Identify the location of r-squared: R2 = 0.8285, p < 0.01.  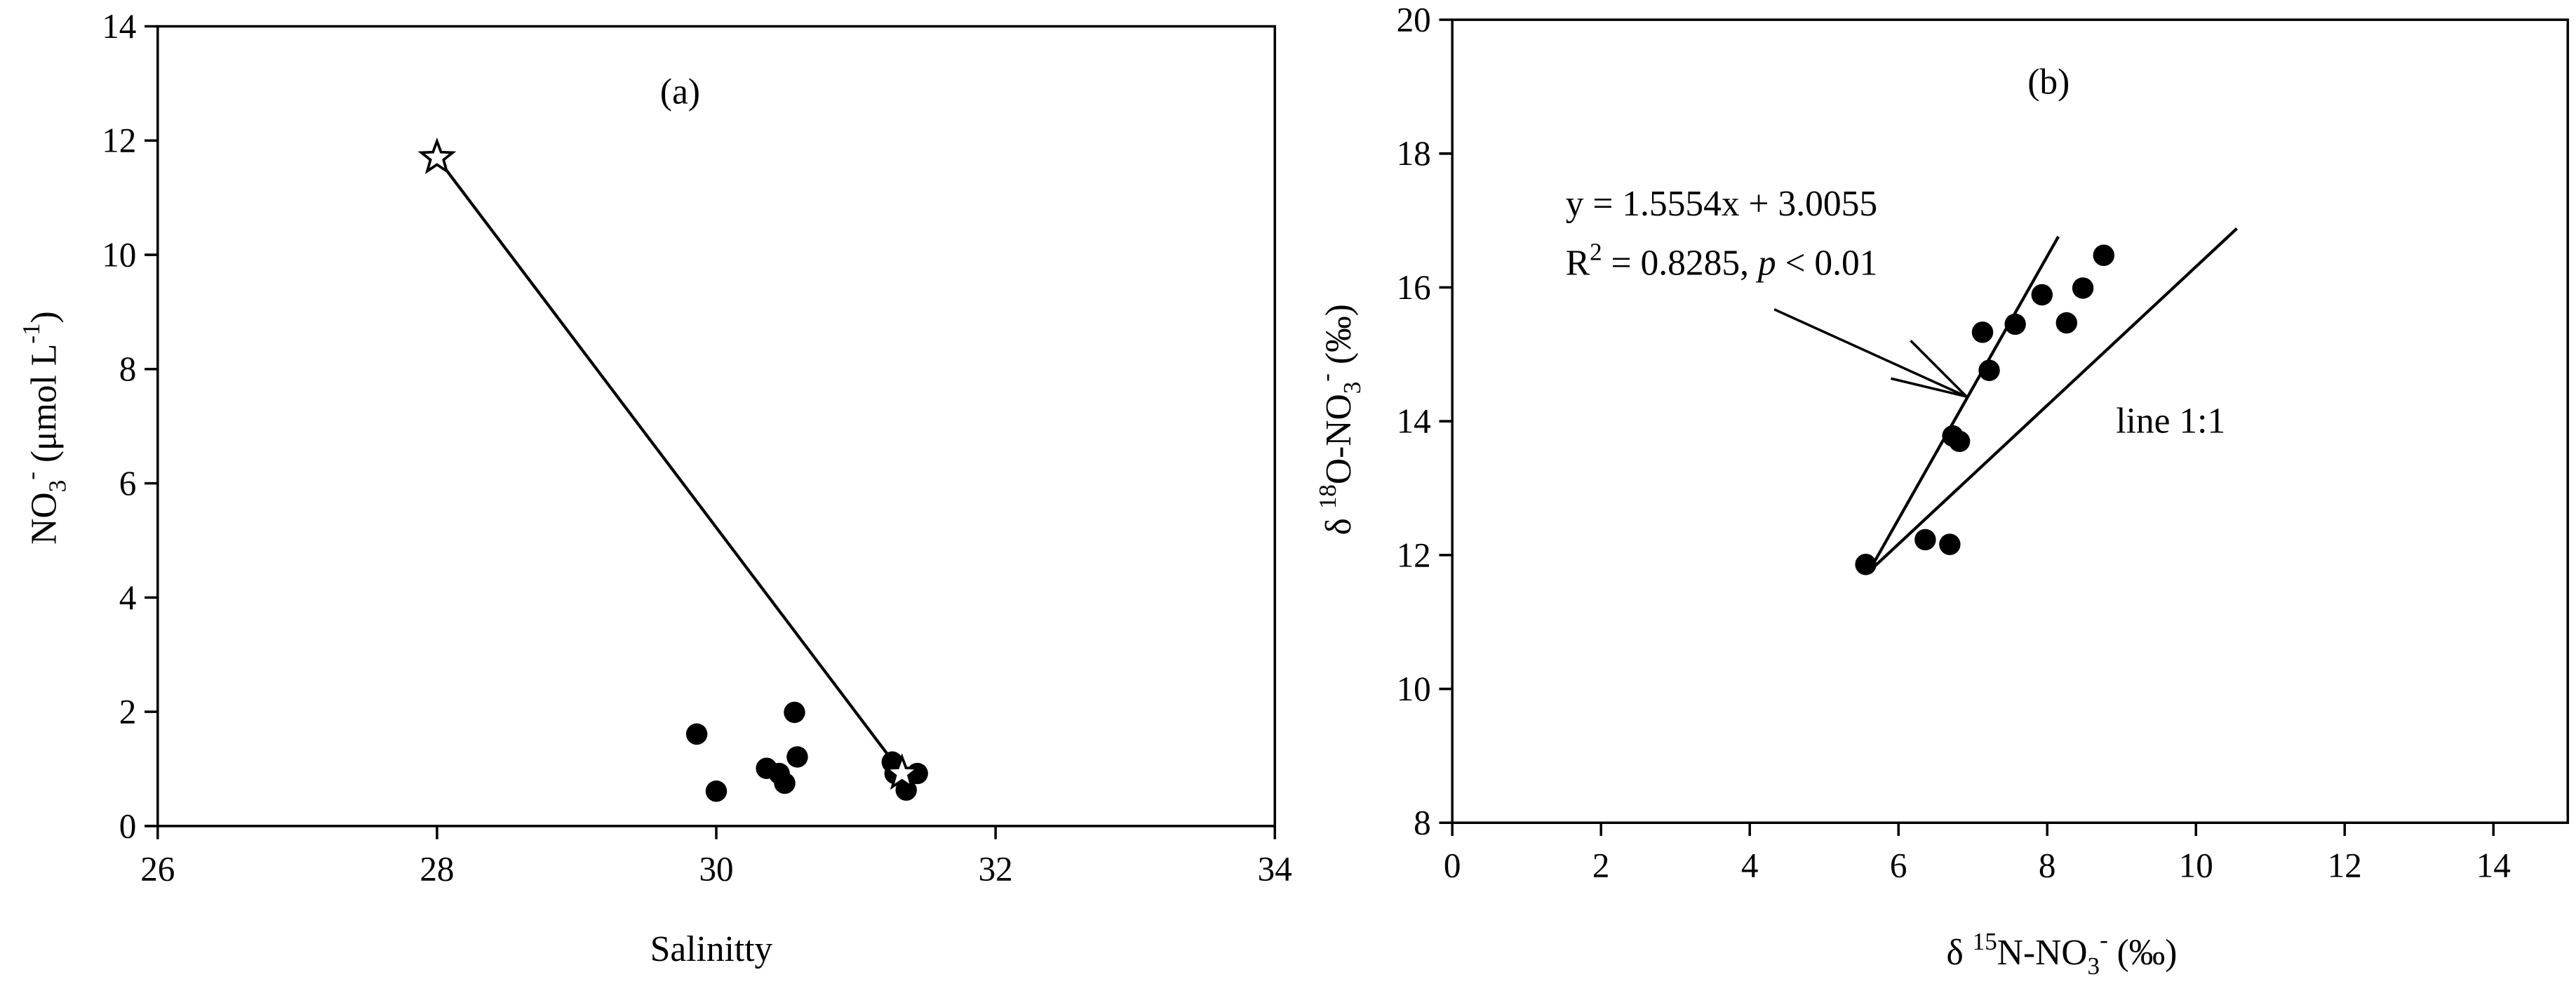
(1722, 260).